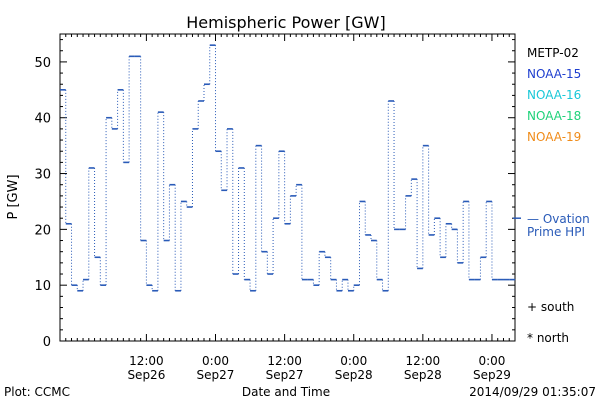  What do you see at coordinates (47, 342) in the screenshot?
I see `y-tick-label: 0` at bounding box center [47, 342].